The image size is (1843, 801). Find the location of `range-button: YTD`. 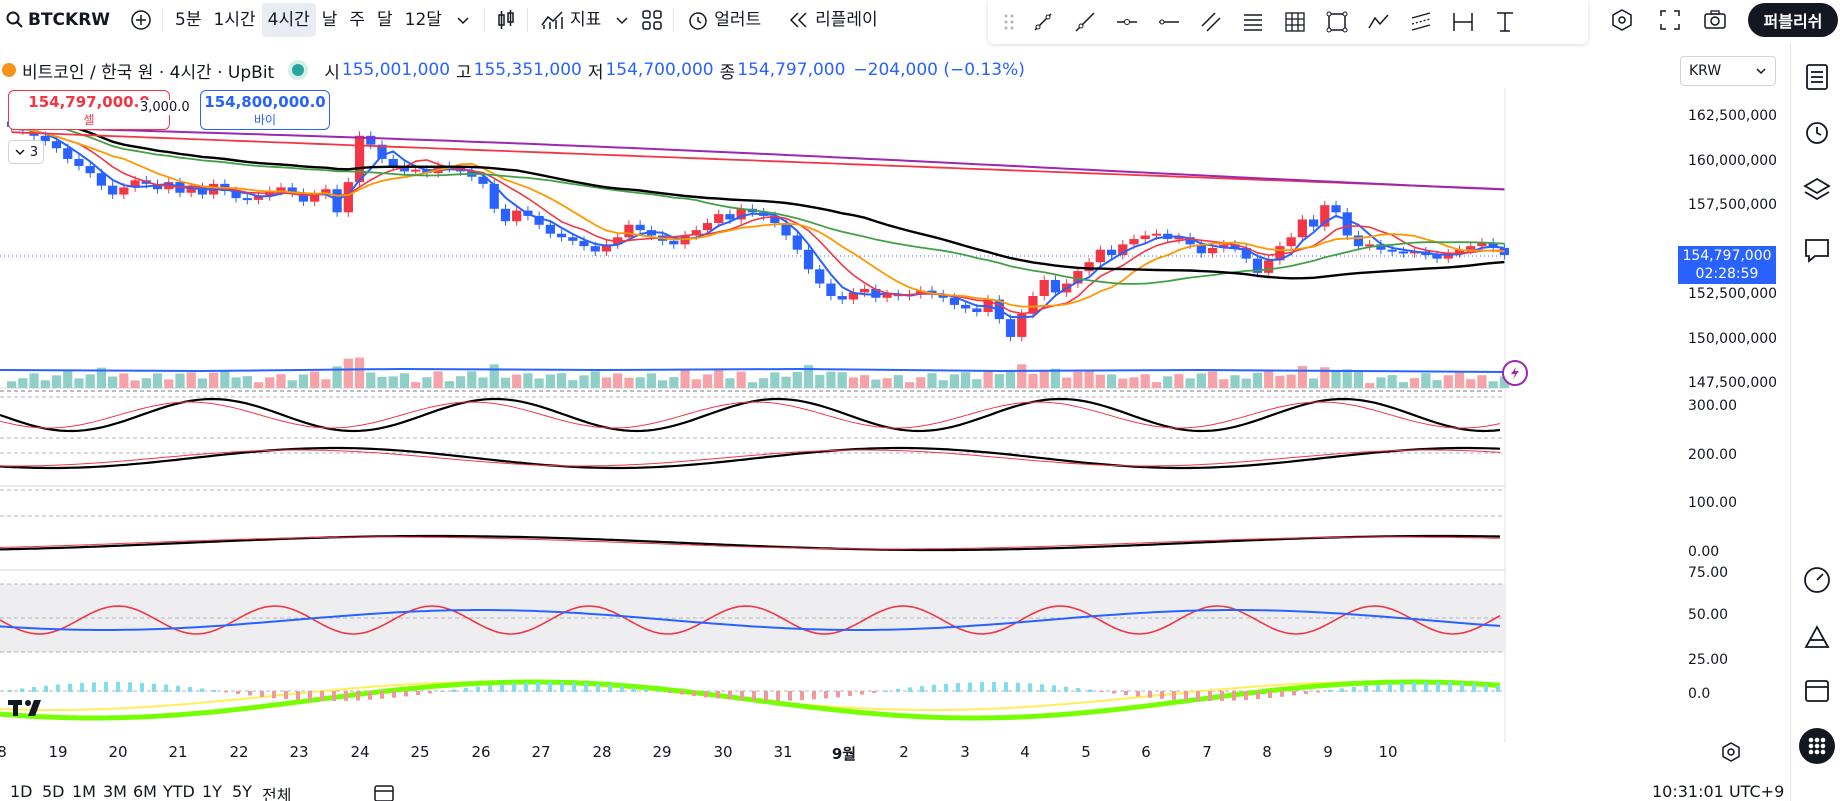

range-button: YTD is located at coordinates (179, 791).